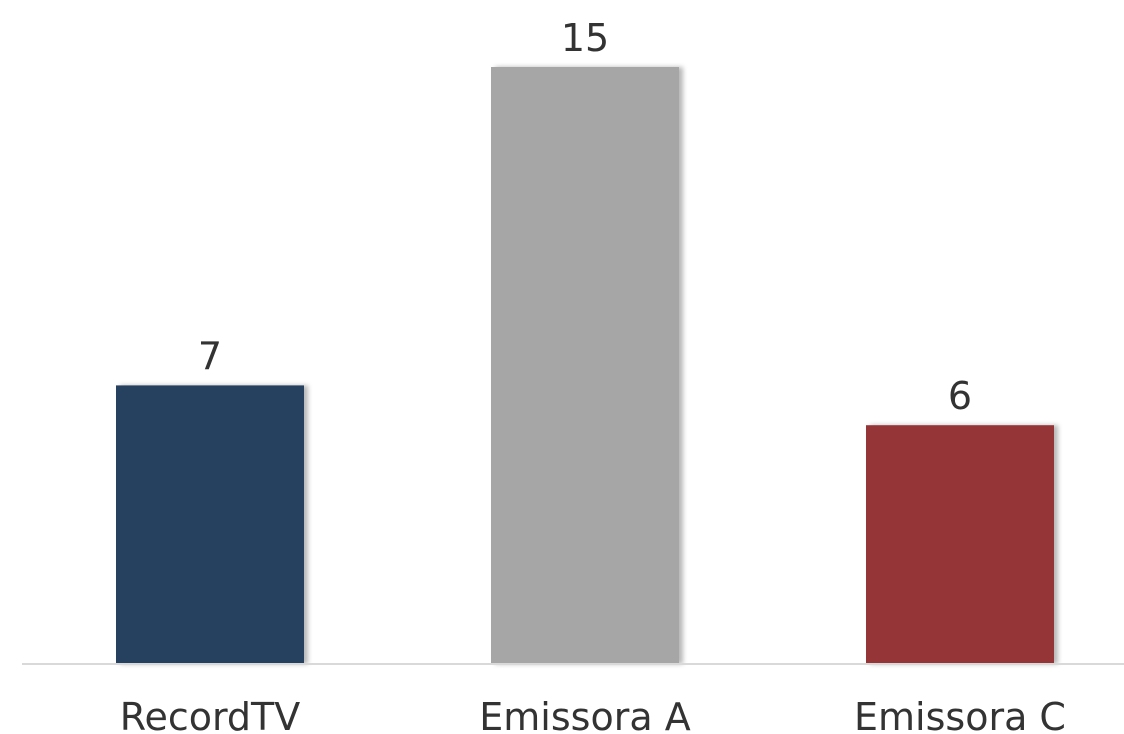 This screenshot has width=1124, height=734. Describe the element at coordinates (585, 38) in the screenshot. I see `data-label: 15` at that location.